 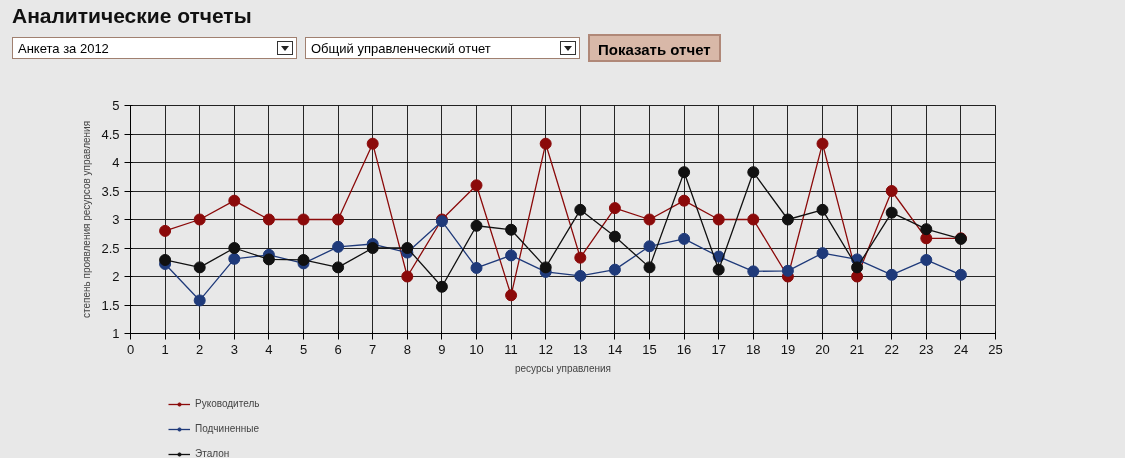 I want to click on y-axis-title: степень проявления ресурсов управления, so click(x=87, y=219).